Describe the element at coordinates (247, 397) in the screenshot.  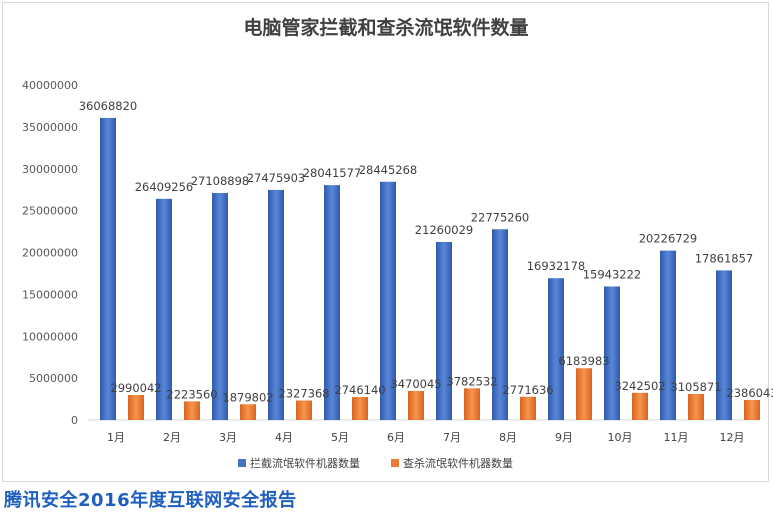
I see `data-label-removed: 1879802` at that location.